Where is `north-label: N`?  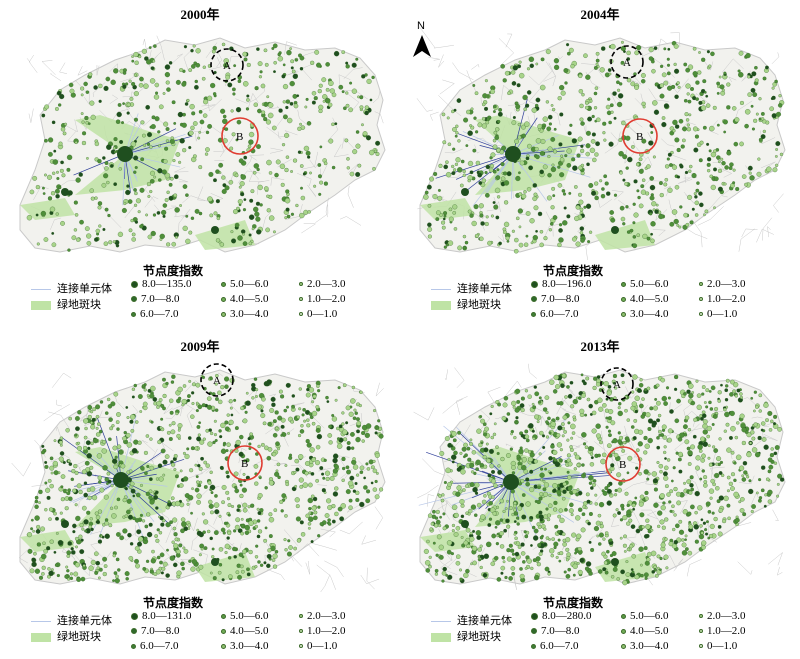 north-label: N is located at coordinates (421, 26).